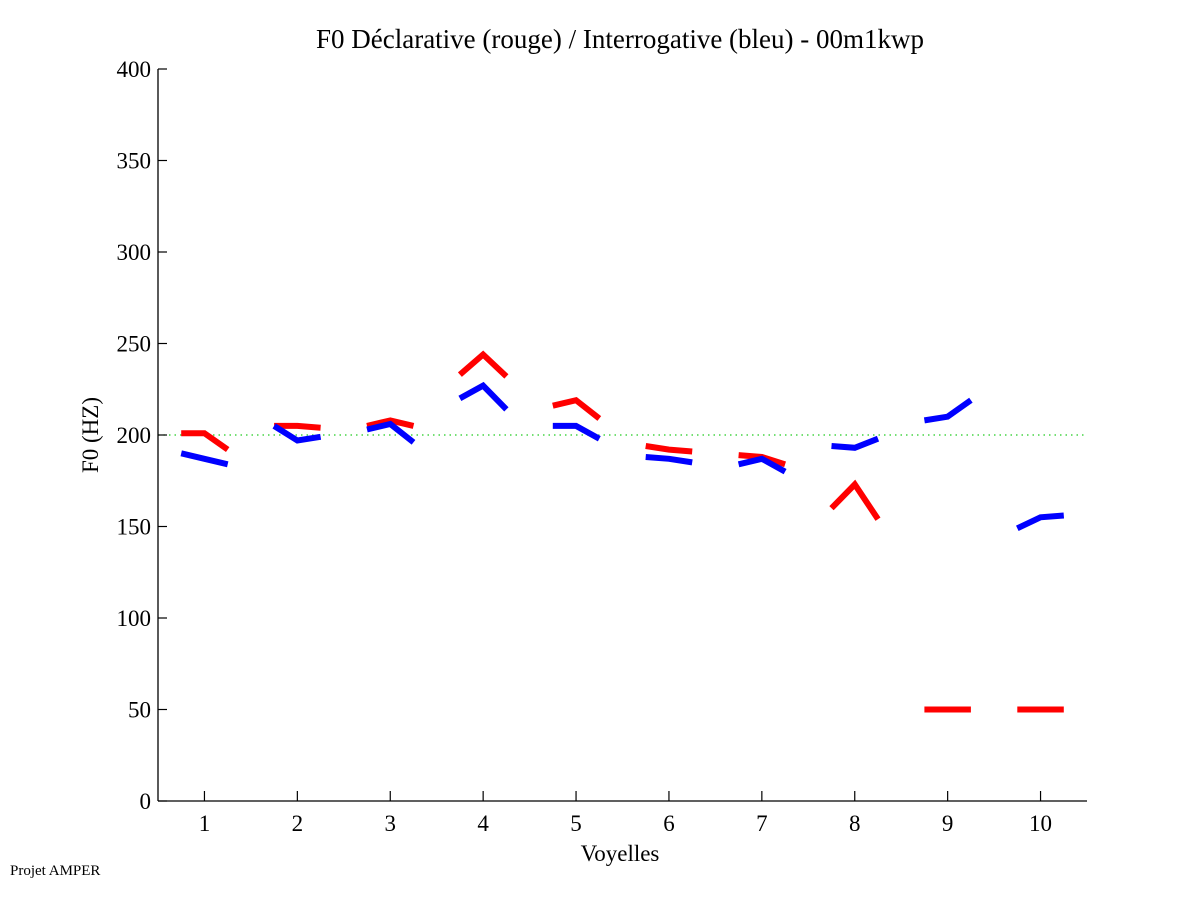  I want to click on y-tick-label: 250, so click(134, 344).